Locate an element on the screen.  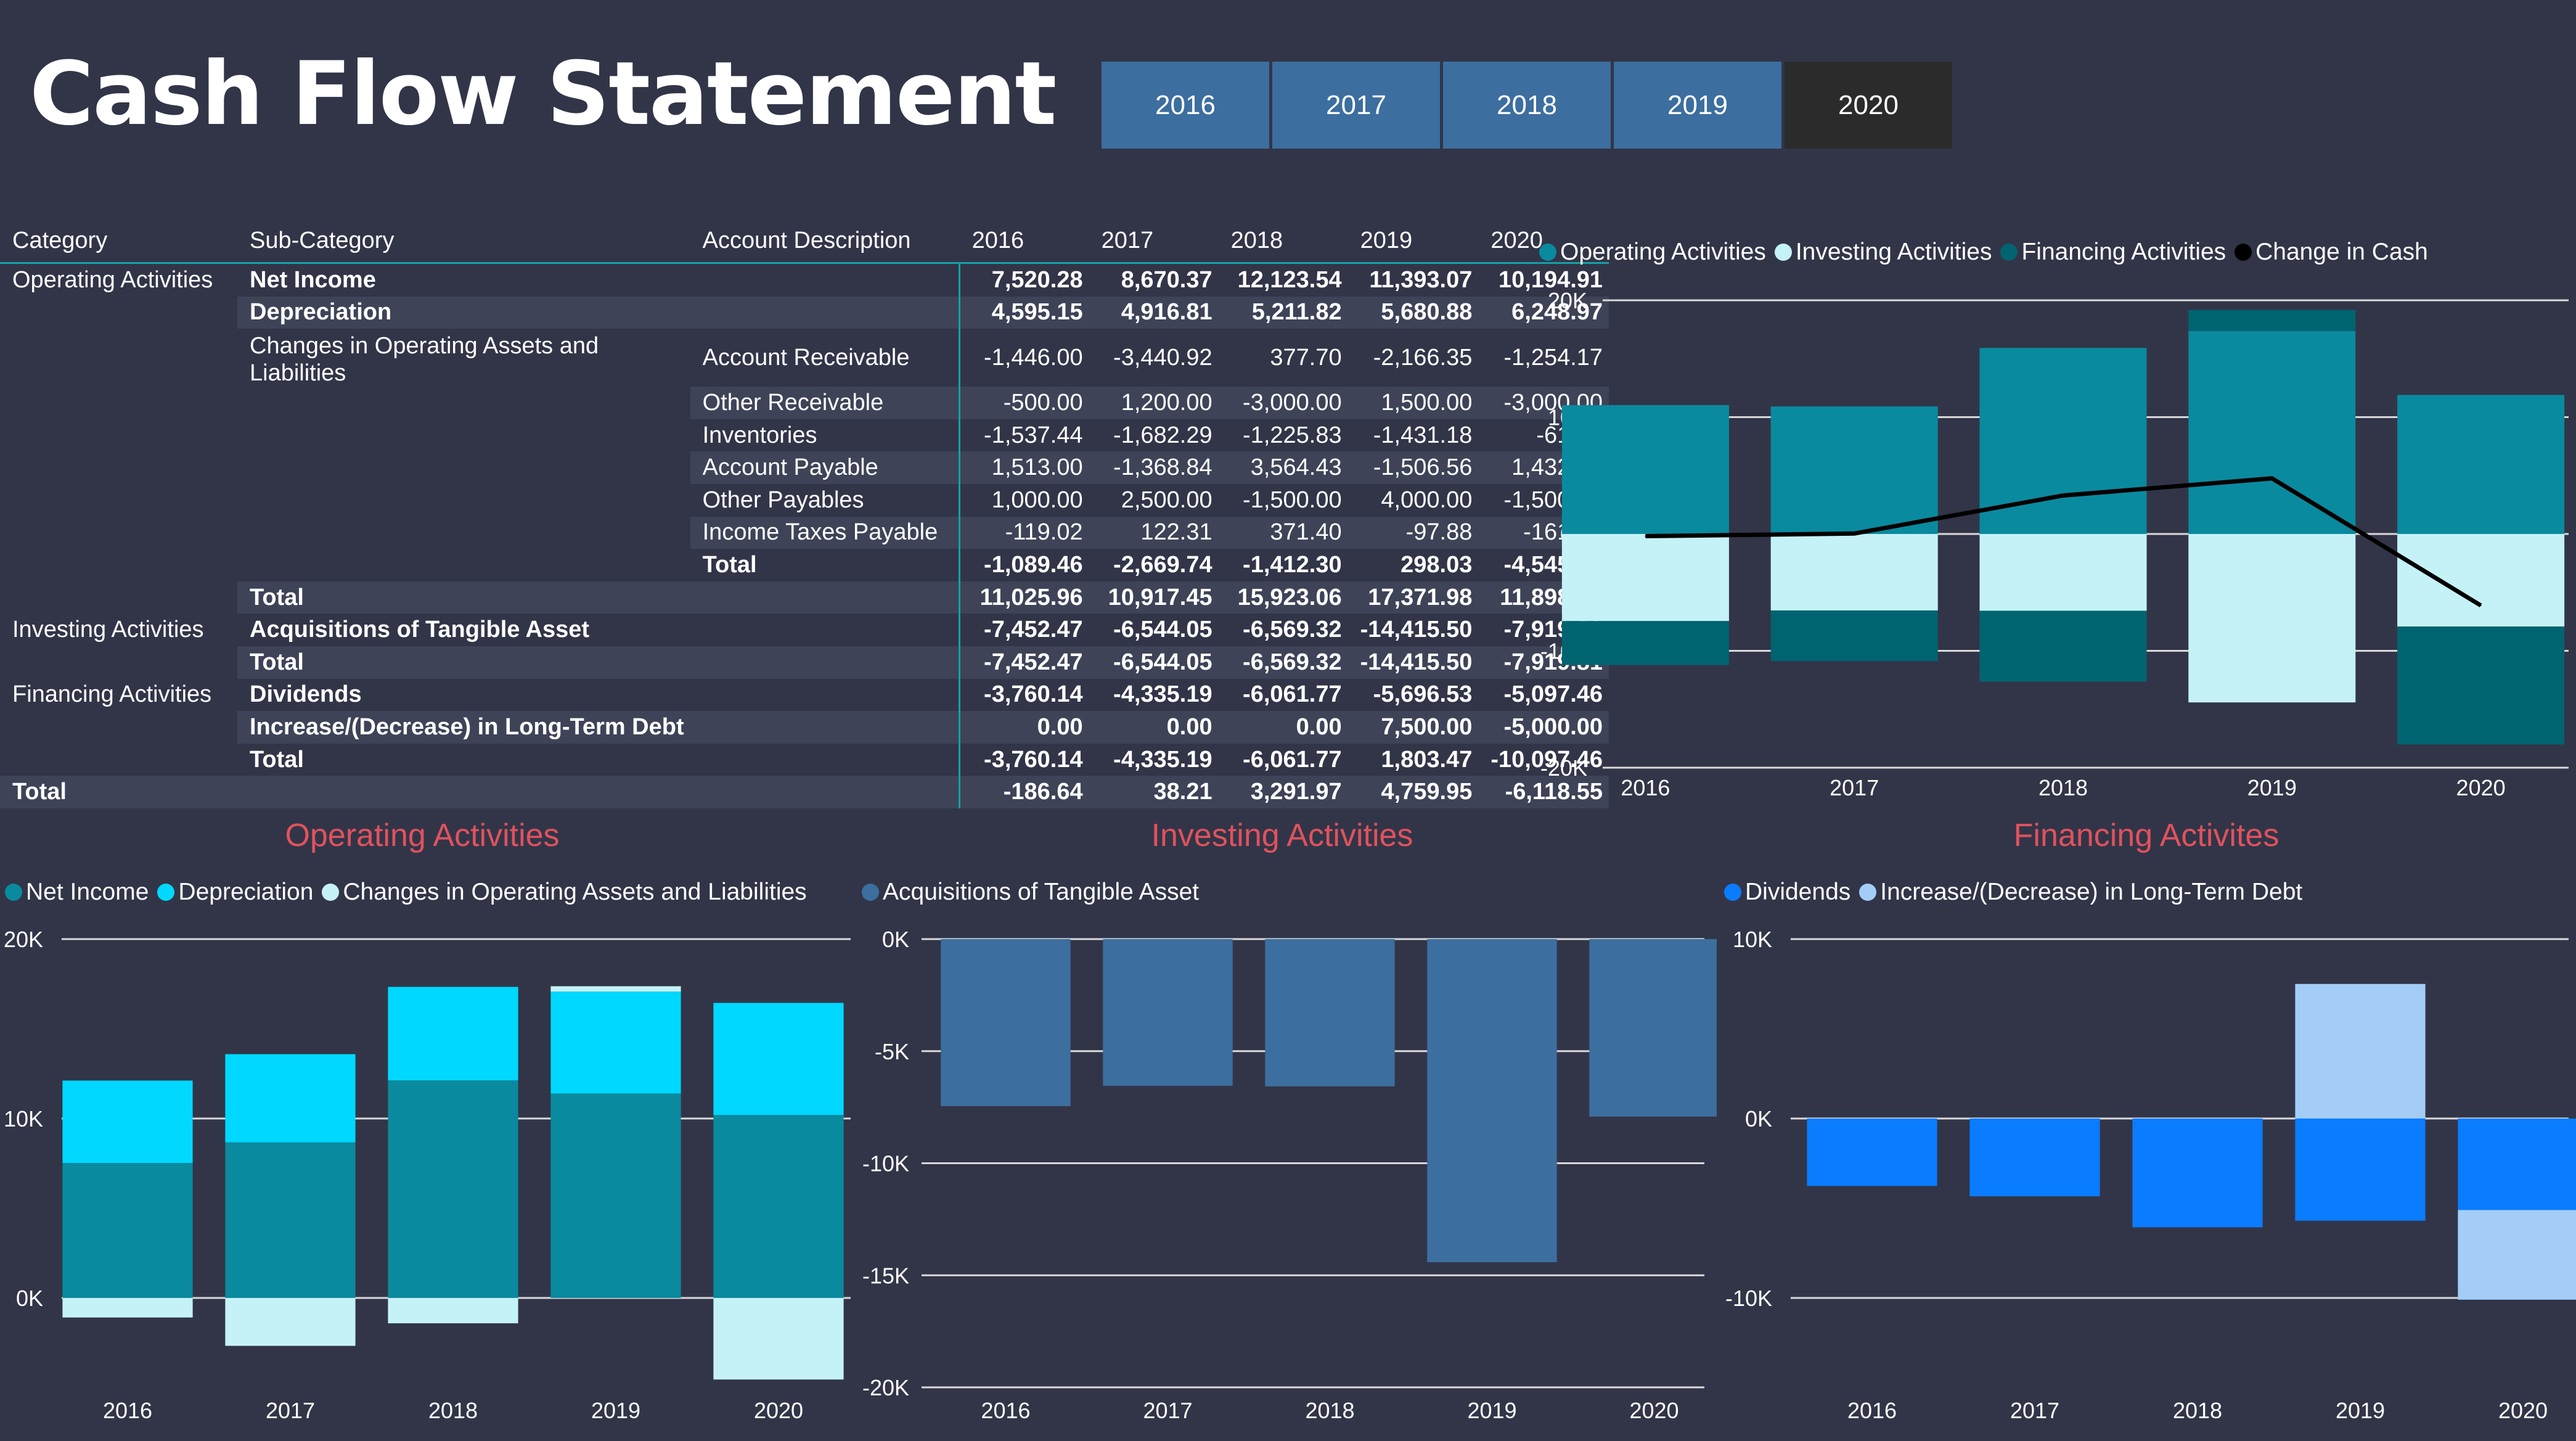
table-cell-subcategory: Increase/(Decrease) in Long-Term Debt is located at coordinates (463, 727).